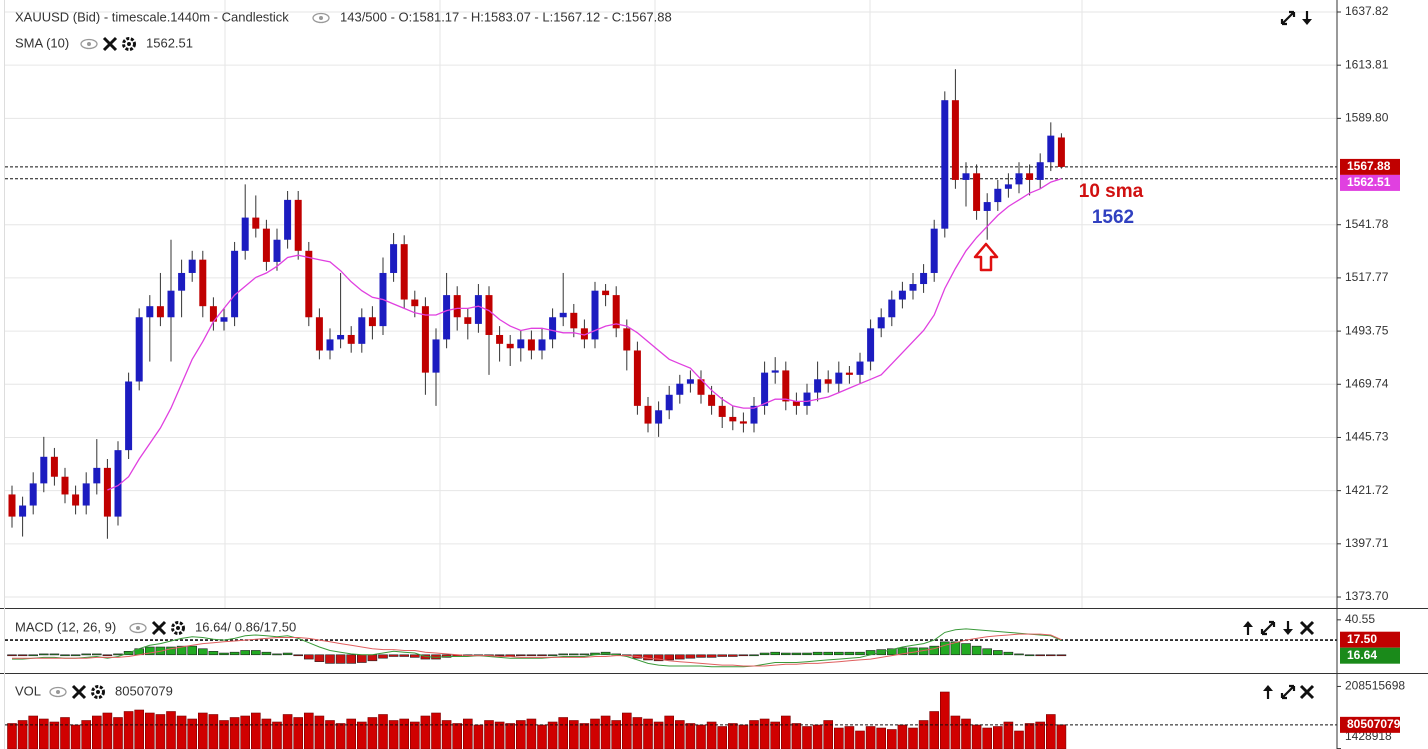 This screenshot has height=749, width=1428. What do you see at coordinates (1111, 191) in the screenshot?
I see `annotation: 10 sma` at bounding box center [1111, 191].